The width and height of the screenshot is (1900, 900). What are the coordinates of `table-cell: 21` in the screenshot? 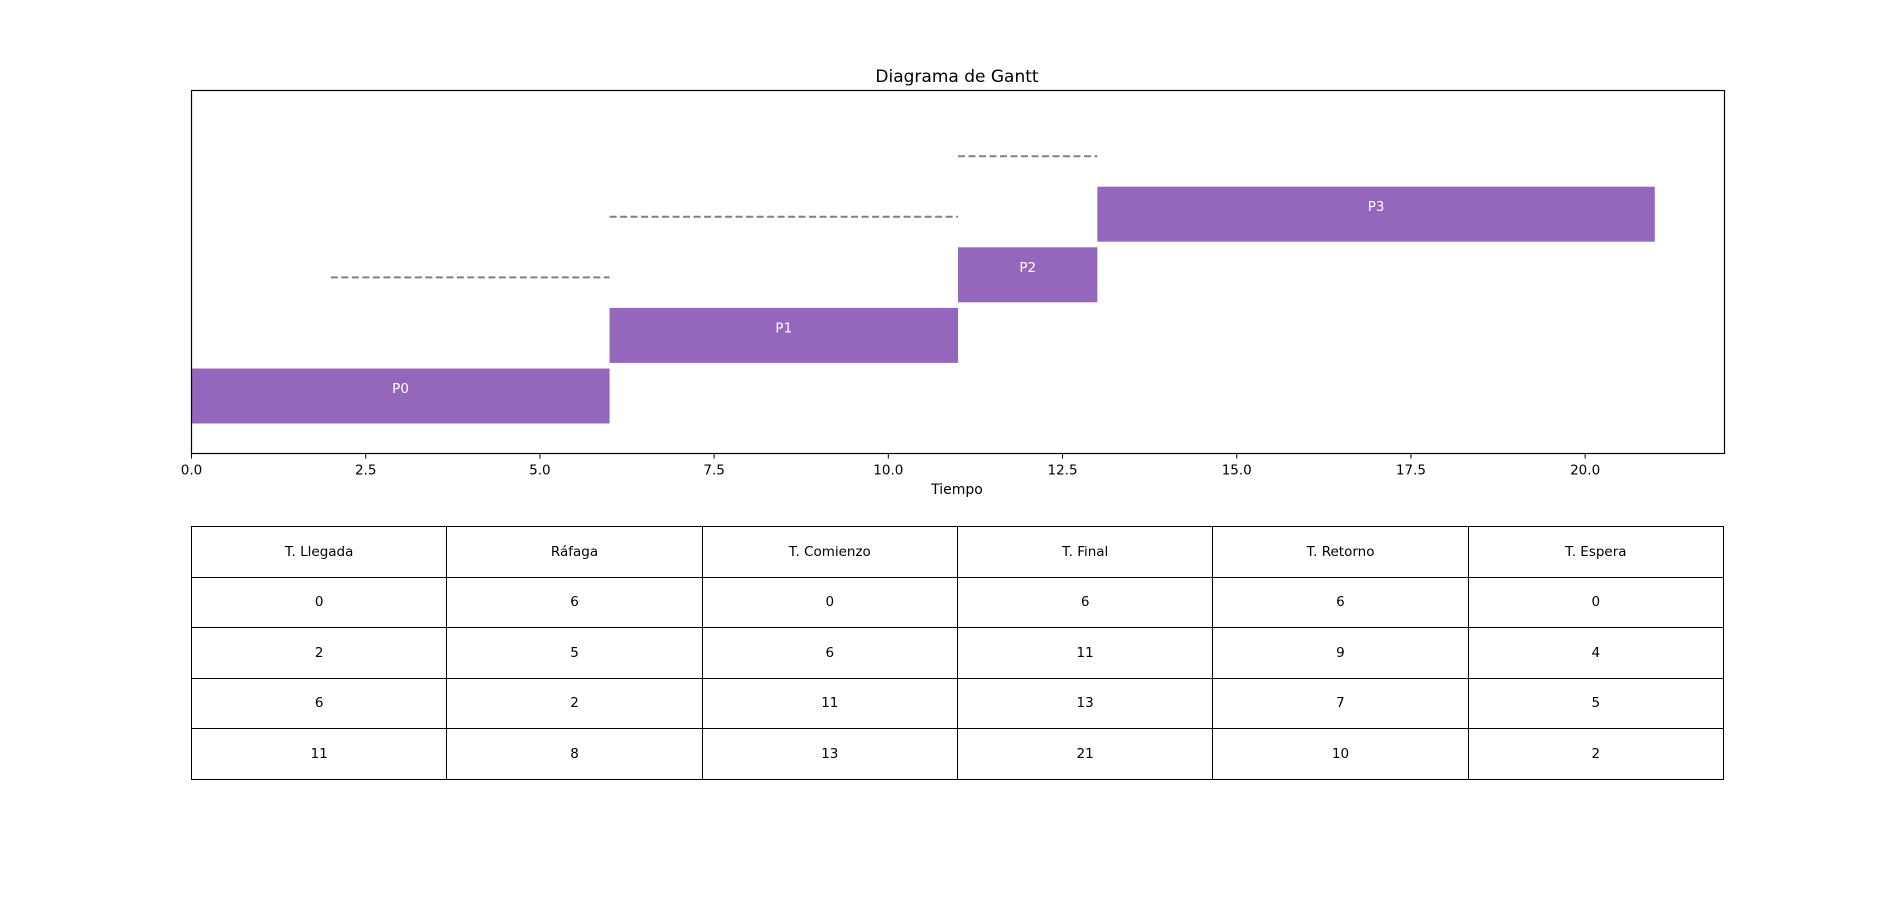 It's located at (1085, 754).